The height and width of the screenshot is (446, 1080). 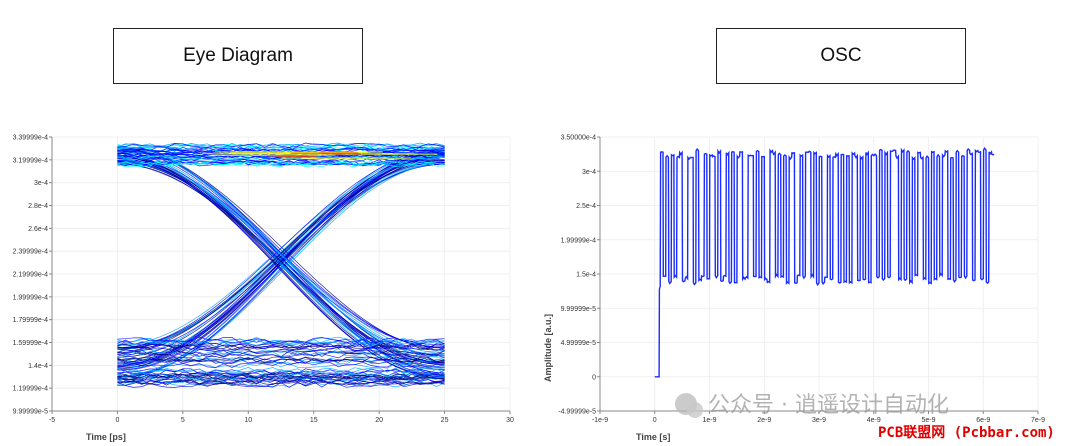 What do you see at coordinates (695, 410) in the screenshot?
I see `wechat-icon-bubble` at bounding box center [695, 410].